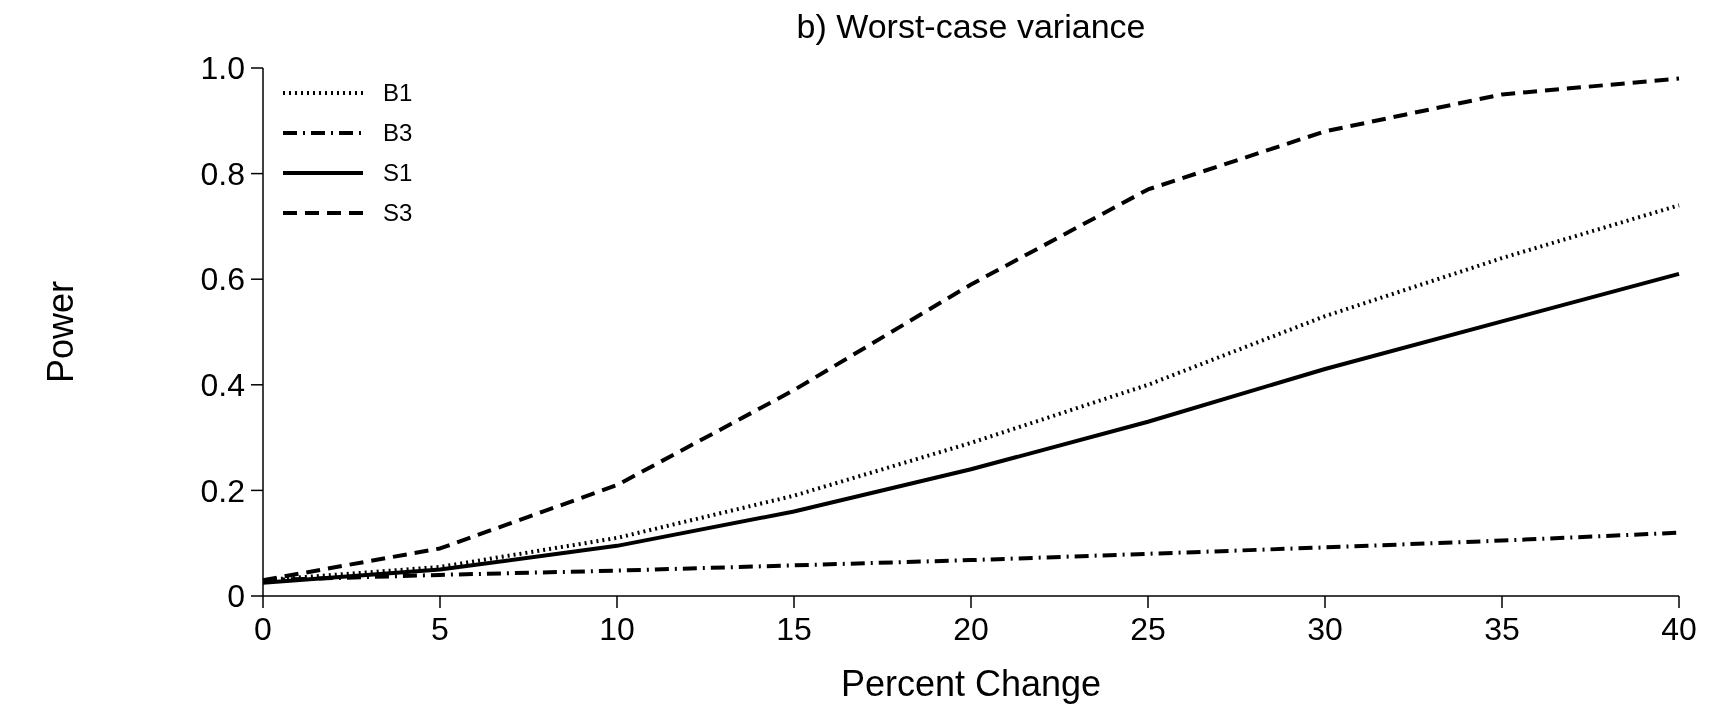 The image size is (1727, 724). I want to click on y-axis-title: Power, so click(60, 332).